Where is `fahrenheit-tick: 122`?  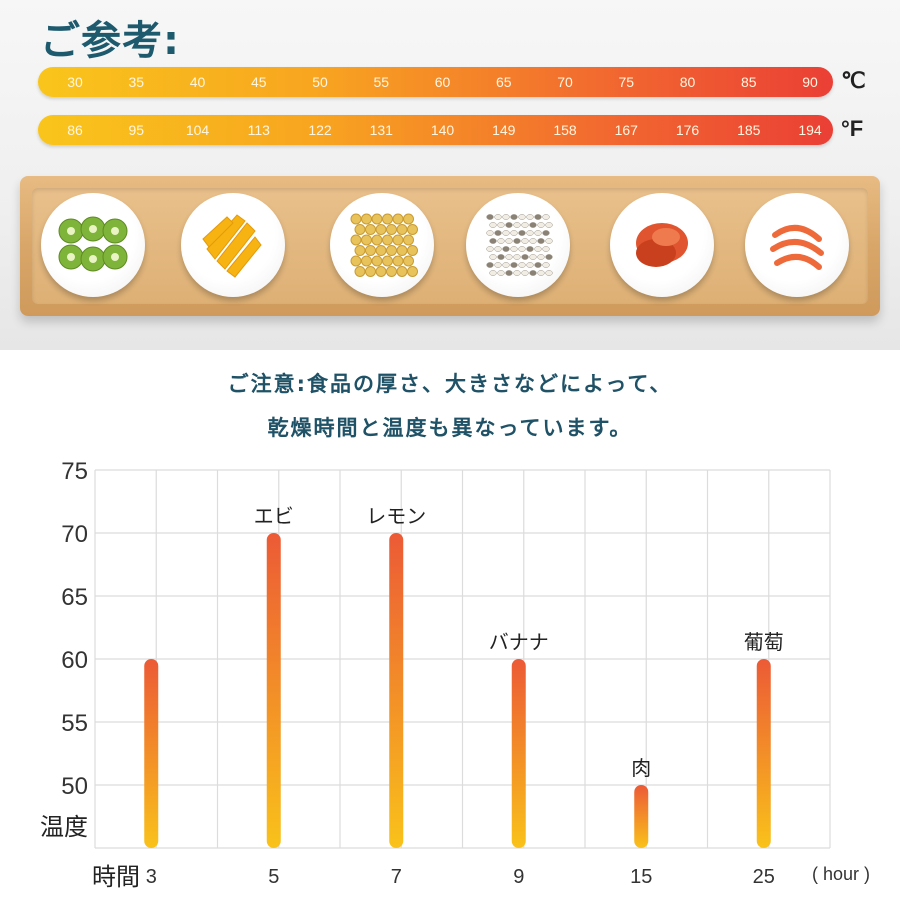
fahrenheit-tick: 122 is located at coordinates (320, 130).